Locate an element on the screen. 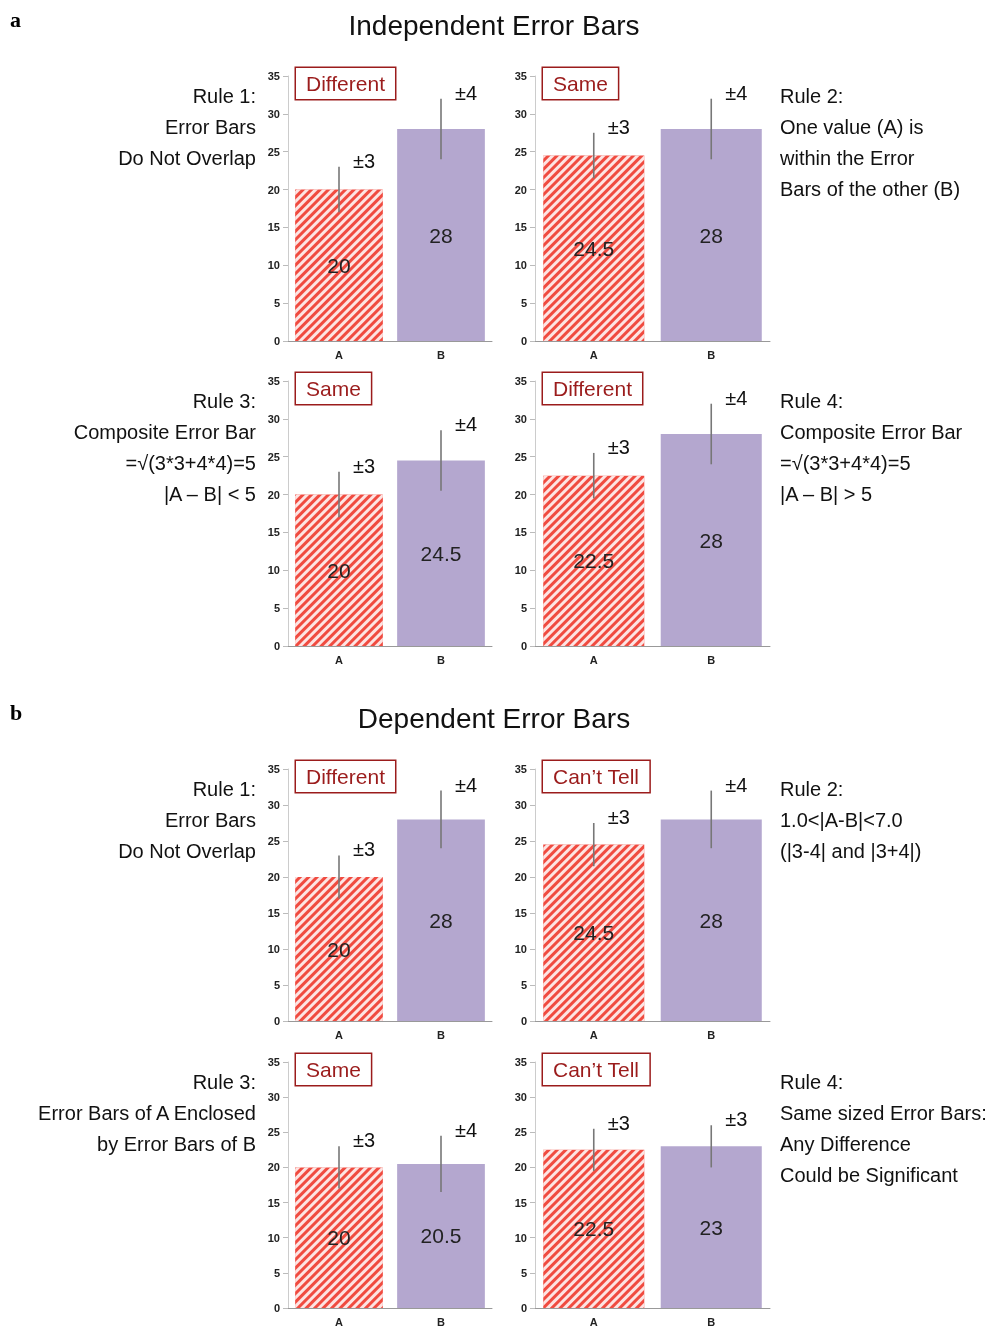 This screenshot has width=988, height=1334. text: Rule 3: Error Bars of A Enclosed by Error Bars of B is located at coordinates (147, 1112).